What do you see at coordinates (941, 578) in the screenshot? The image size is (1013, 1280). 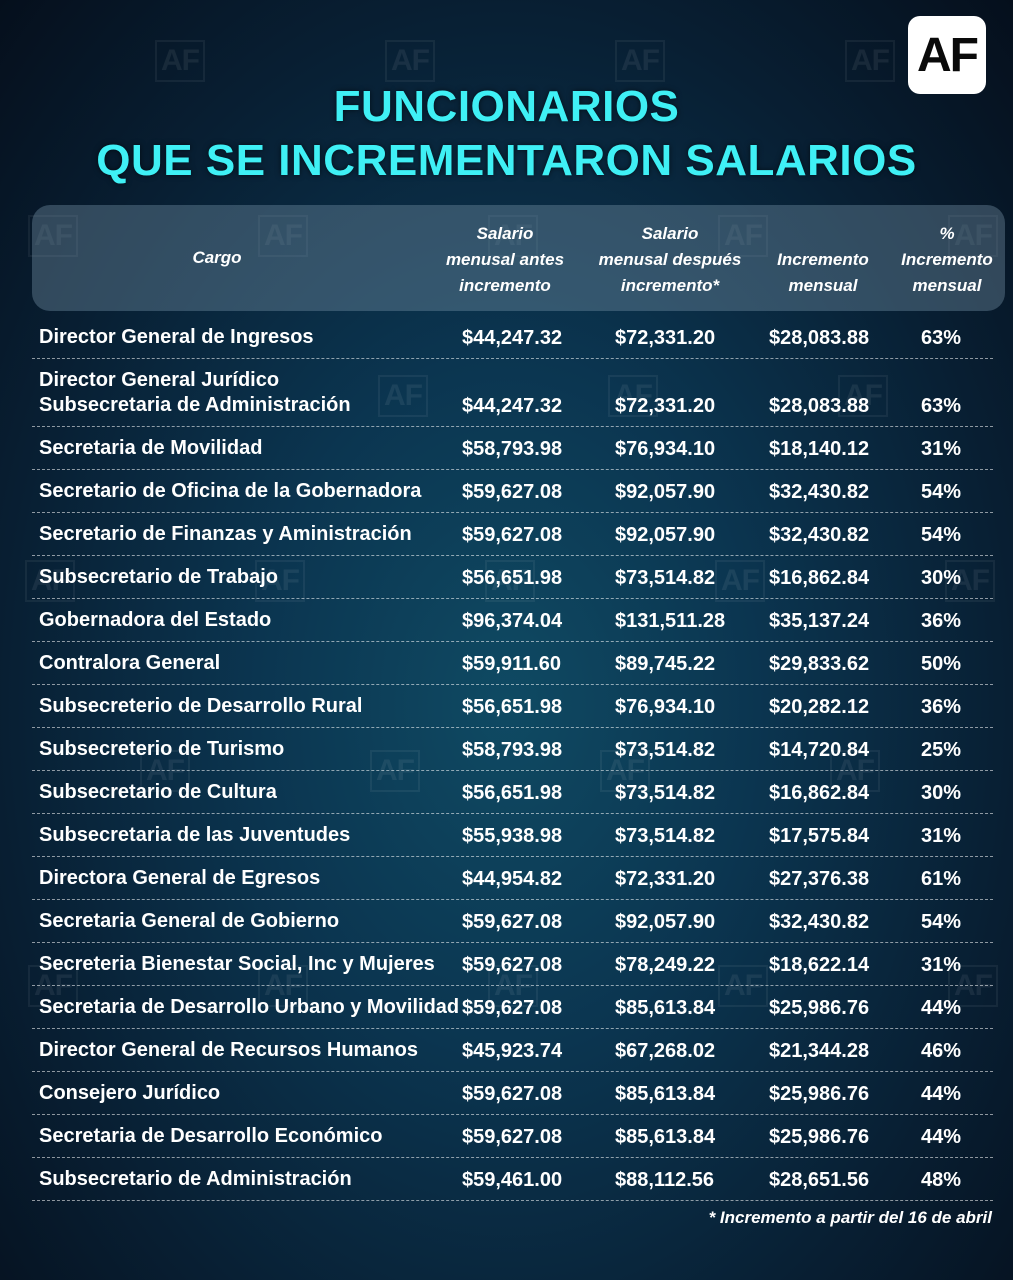 I see `porcentaje-cell: 30%` at bounding box center [941, 578].